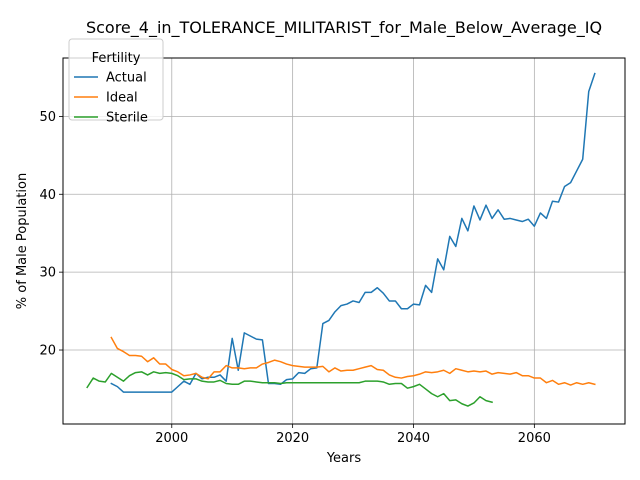 Image resolution: width=640 pixels, height=480 pixels. Describe the element at coordinates (122, 98) in the screenshot. I see `legend-label-ideal: Ideal` at that location.